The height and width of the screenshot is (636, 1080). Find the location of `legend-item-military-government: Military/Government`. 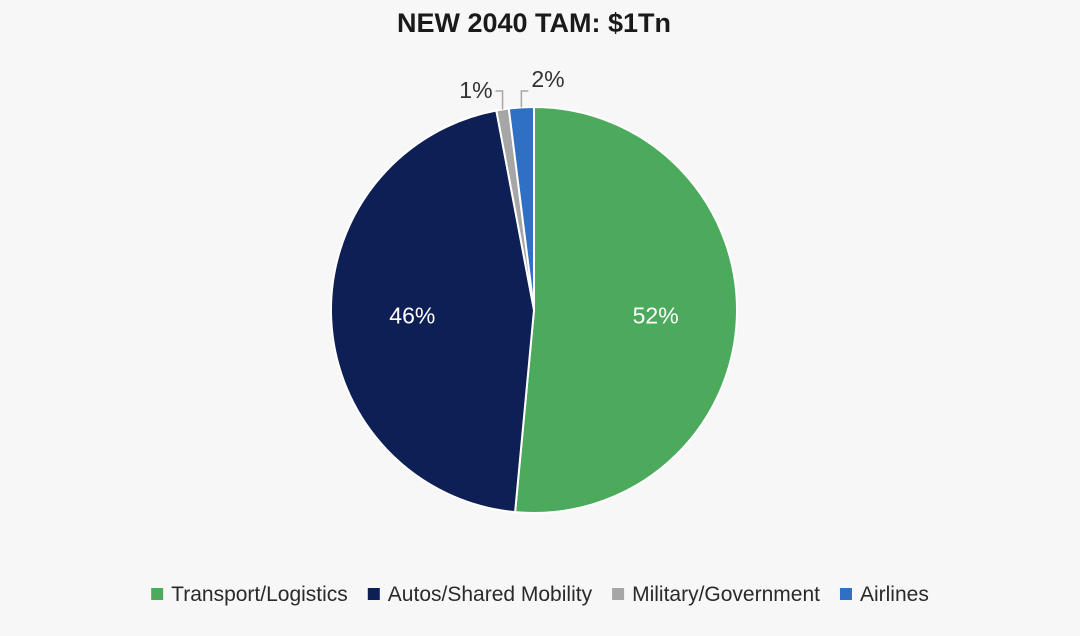

legend-item-military-government: Military/Government is located at coordinates (716, 594).